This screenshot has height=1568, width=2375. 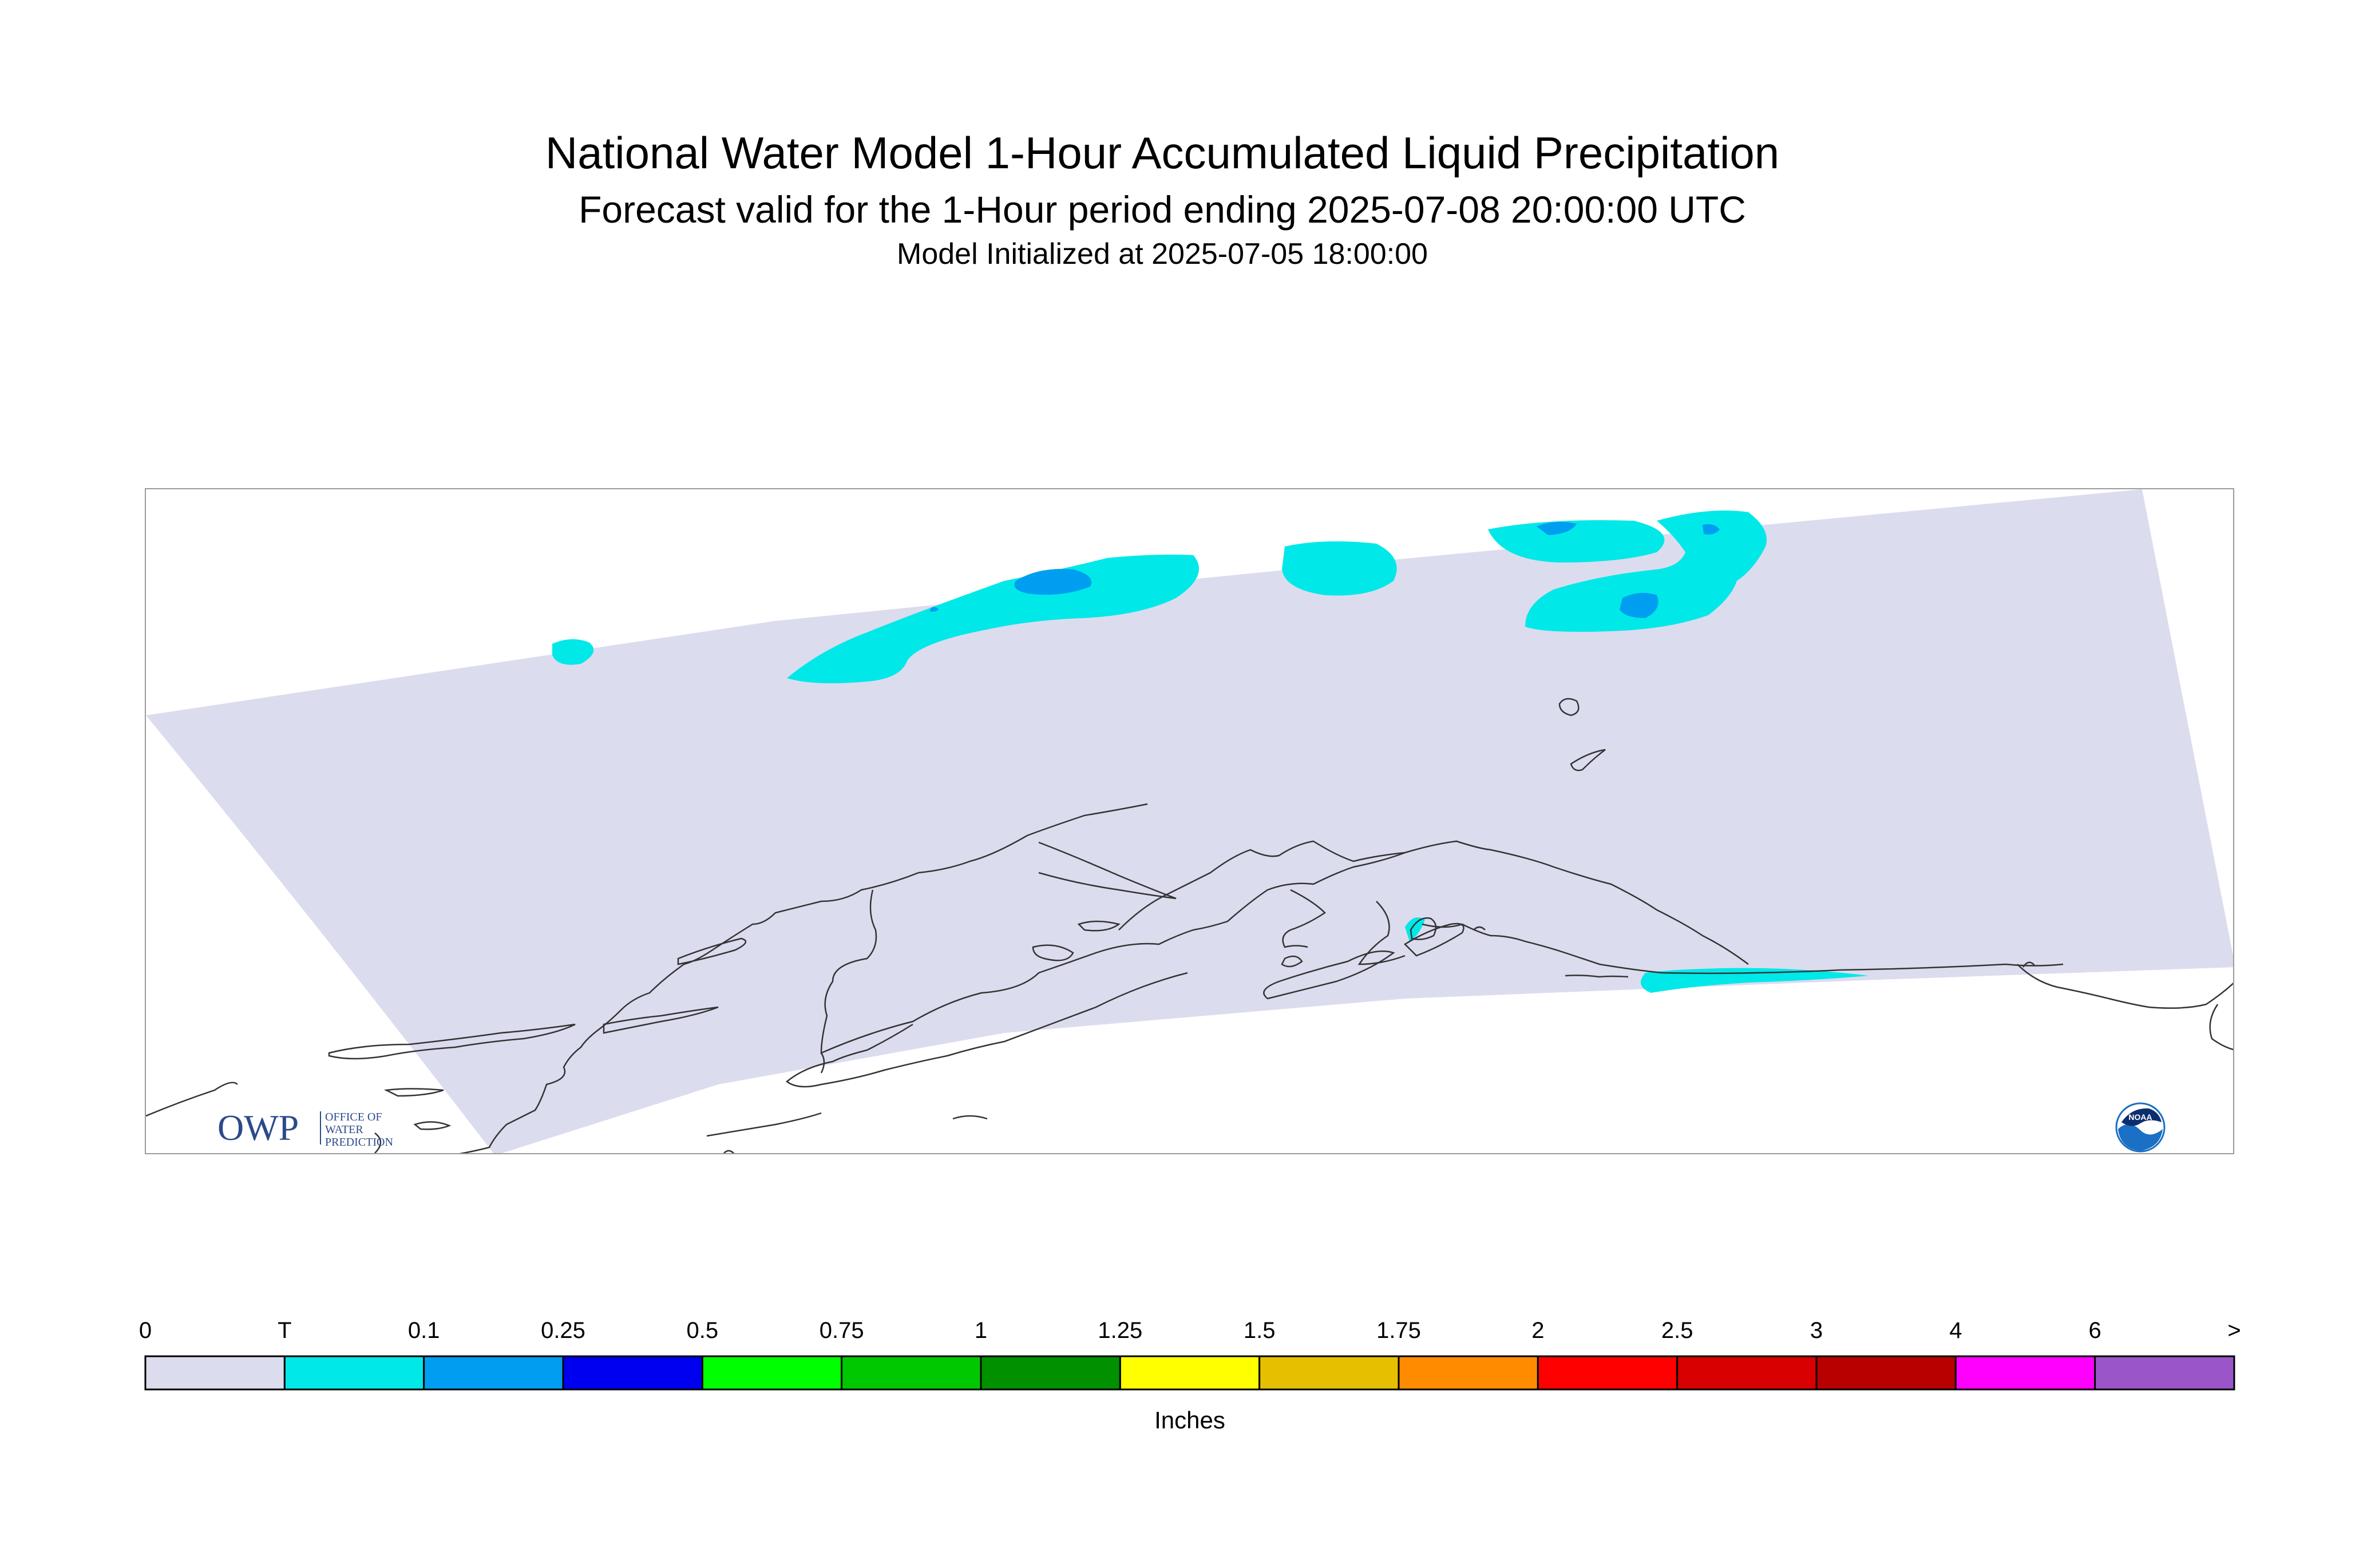 I want to click on colorbar-tick-label: 2.5, so click(x=1677, y=1330).